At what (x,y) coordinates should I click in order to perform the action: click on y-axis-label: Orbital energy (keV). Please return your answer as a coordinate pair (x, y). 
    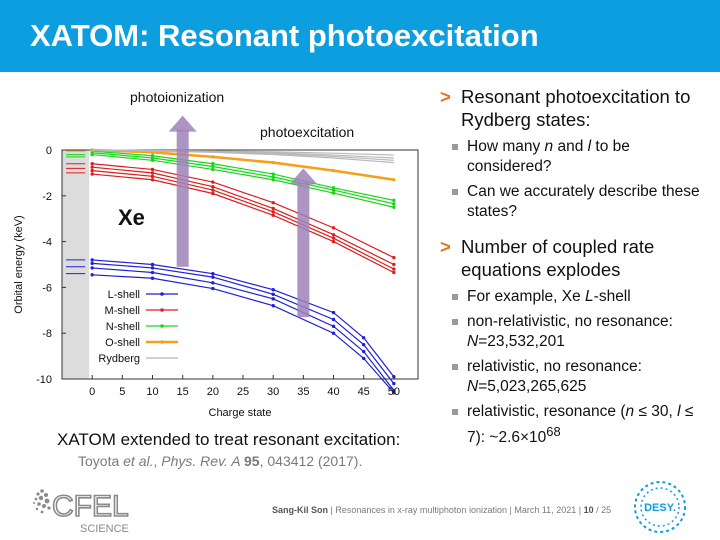
    Looking at the image, I should click on (19, 264).